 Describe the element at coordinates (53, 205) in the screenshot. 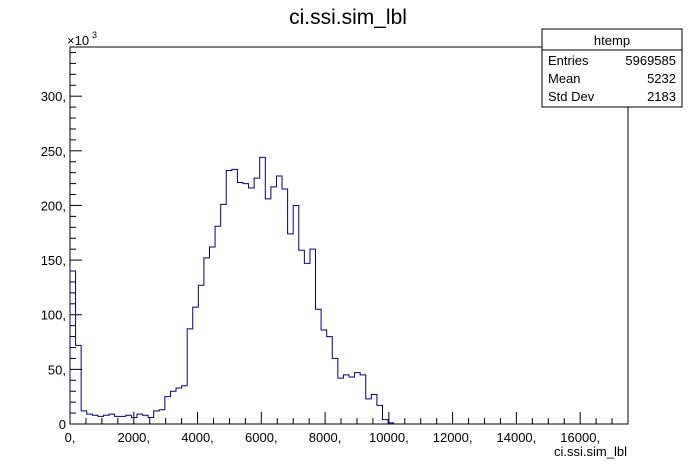

I see `y-tick-label: 200,` at that location.